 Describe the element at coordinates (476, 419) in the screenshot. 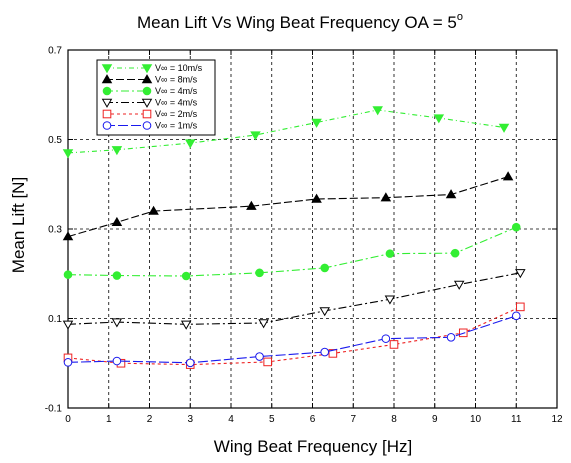

I see `x-tick-label-10: 10` at that location.